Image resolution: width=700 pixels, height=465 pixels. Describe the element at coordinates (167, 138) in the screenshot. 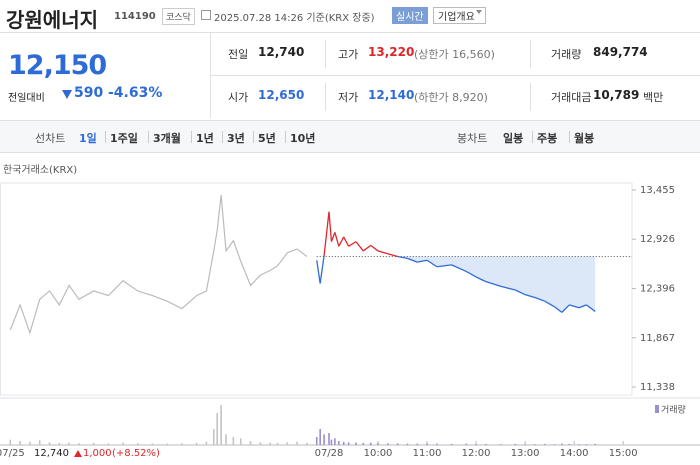

I see `tab: 3개월` at that location.